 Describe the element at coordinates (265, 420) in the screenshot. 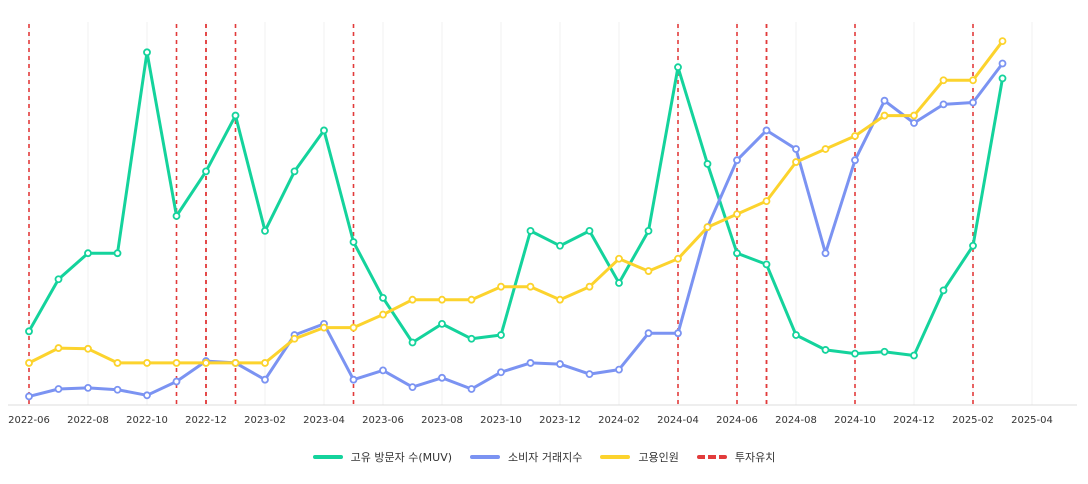

I see `x-tick-label: 2023-02` at that location.